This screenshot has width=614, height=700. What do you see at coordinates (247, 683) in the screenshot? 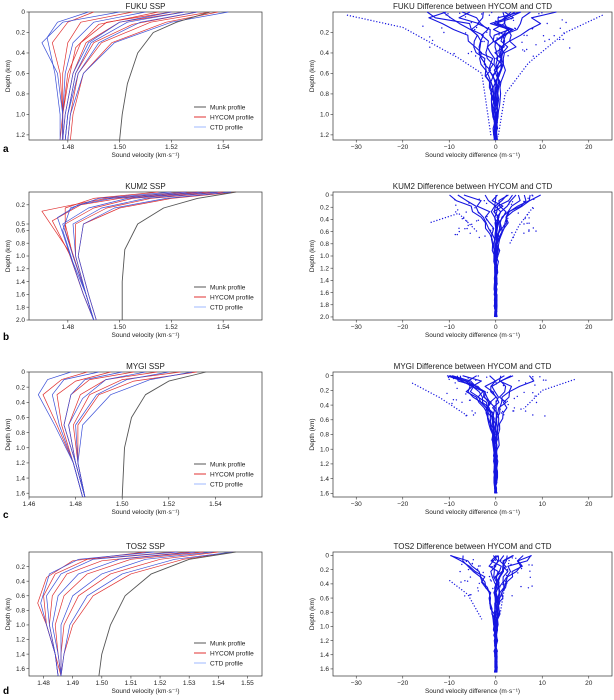
I see `x-tick-label: 1.55` at bounding box center [247, 683].